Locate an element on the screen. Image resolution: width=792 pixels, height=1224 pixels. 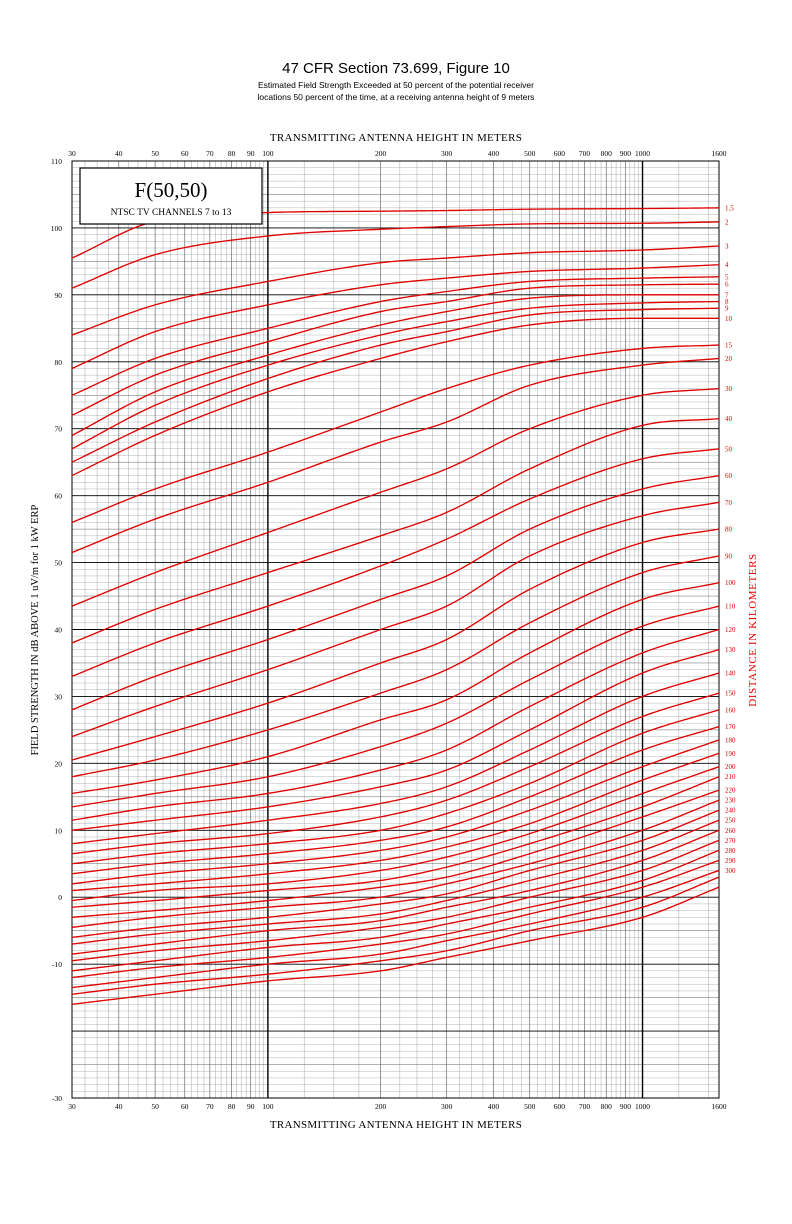
x-tick-top-1: 40 is located at coordinates (119, 153).